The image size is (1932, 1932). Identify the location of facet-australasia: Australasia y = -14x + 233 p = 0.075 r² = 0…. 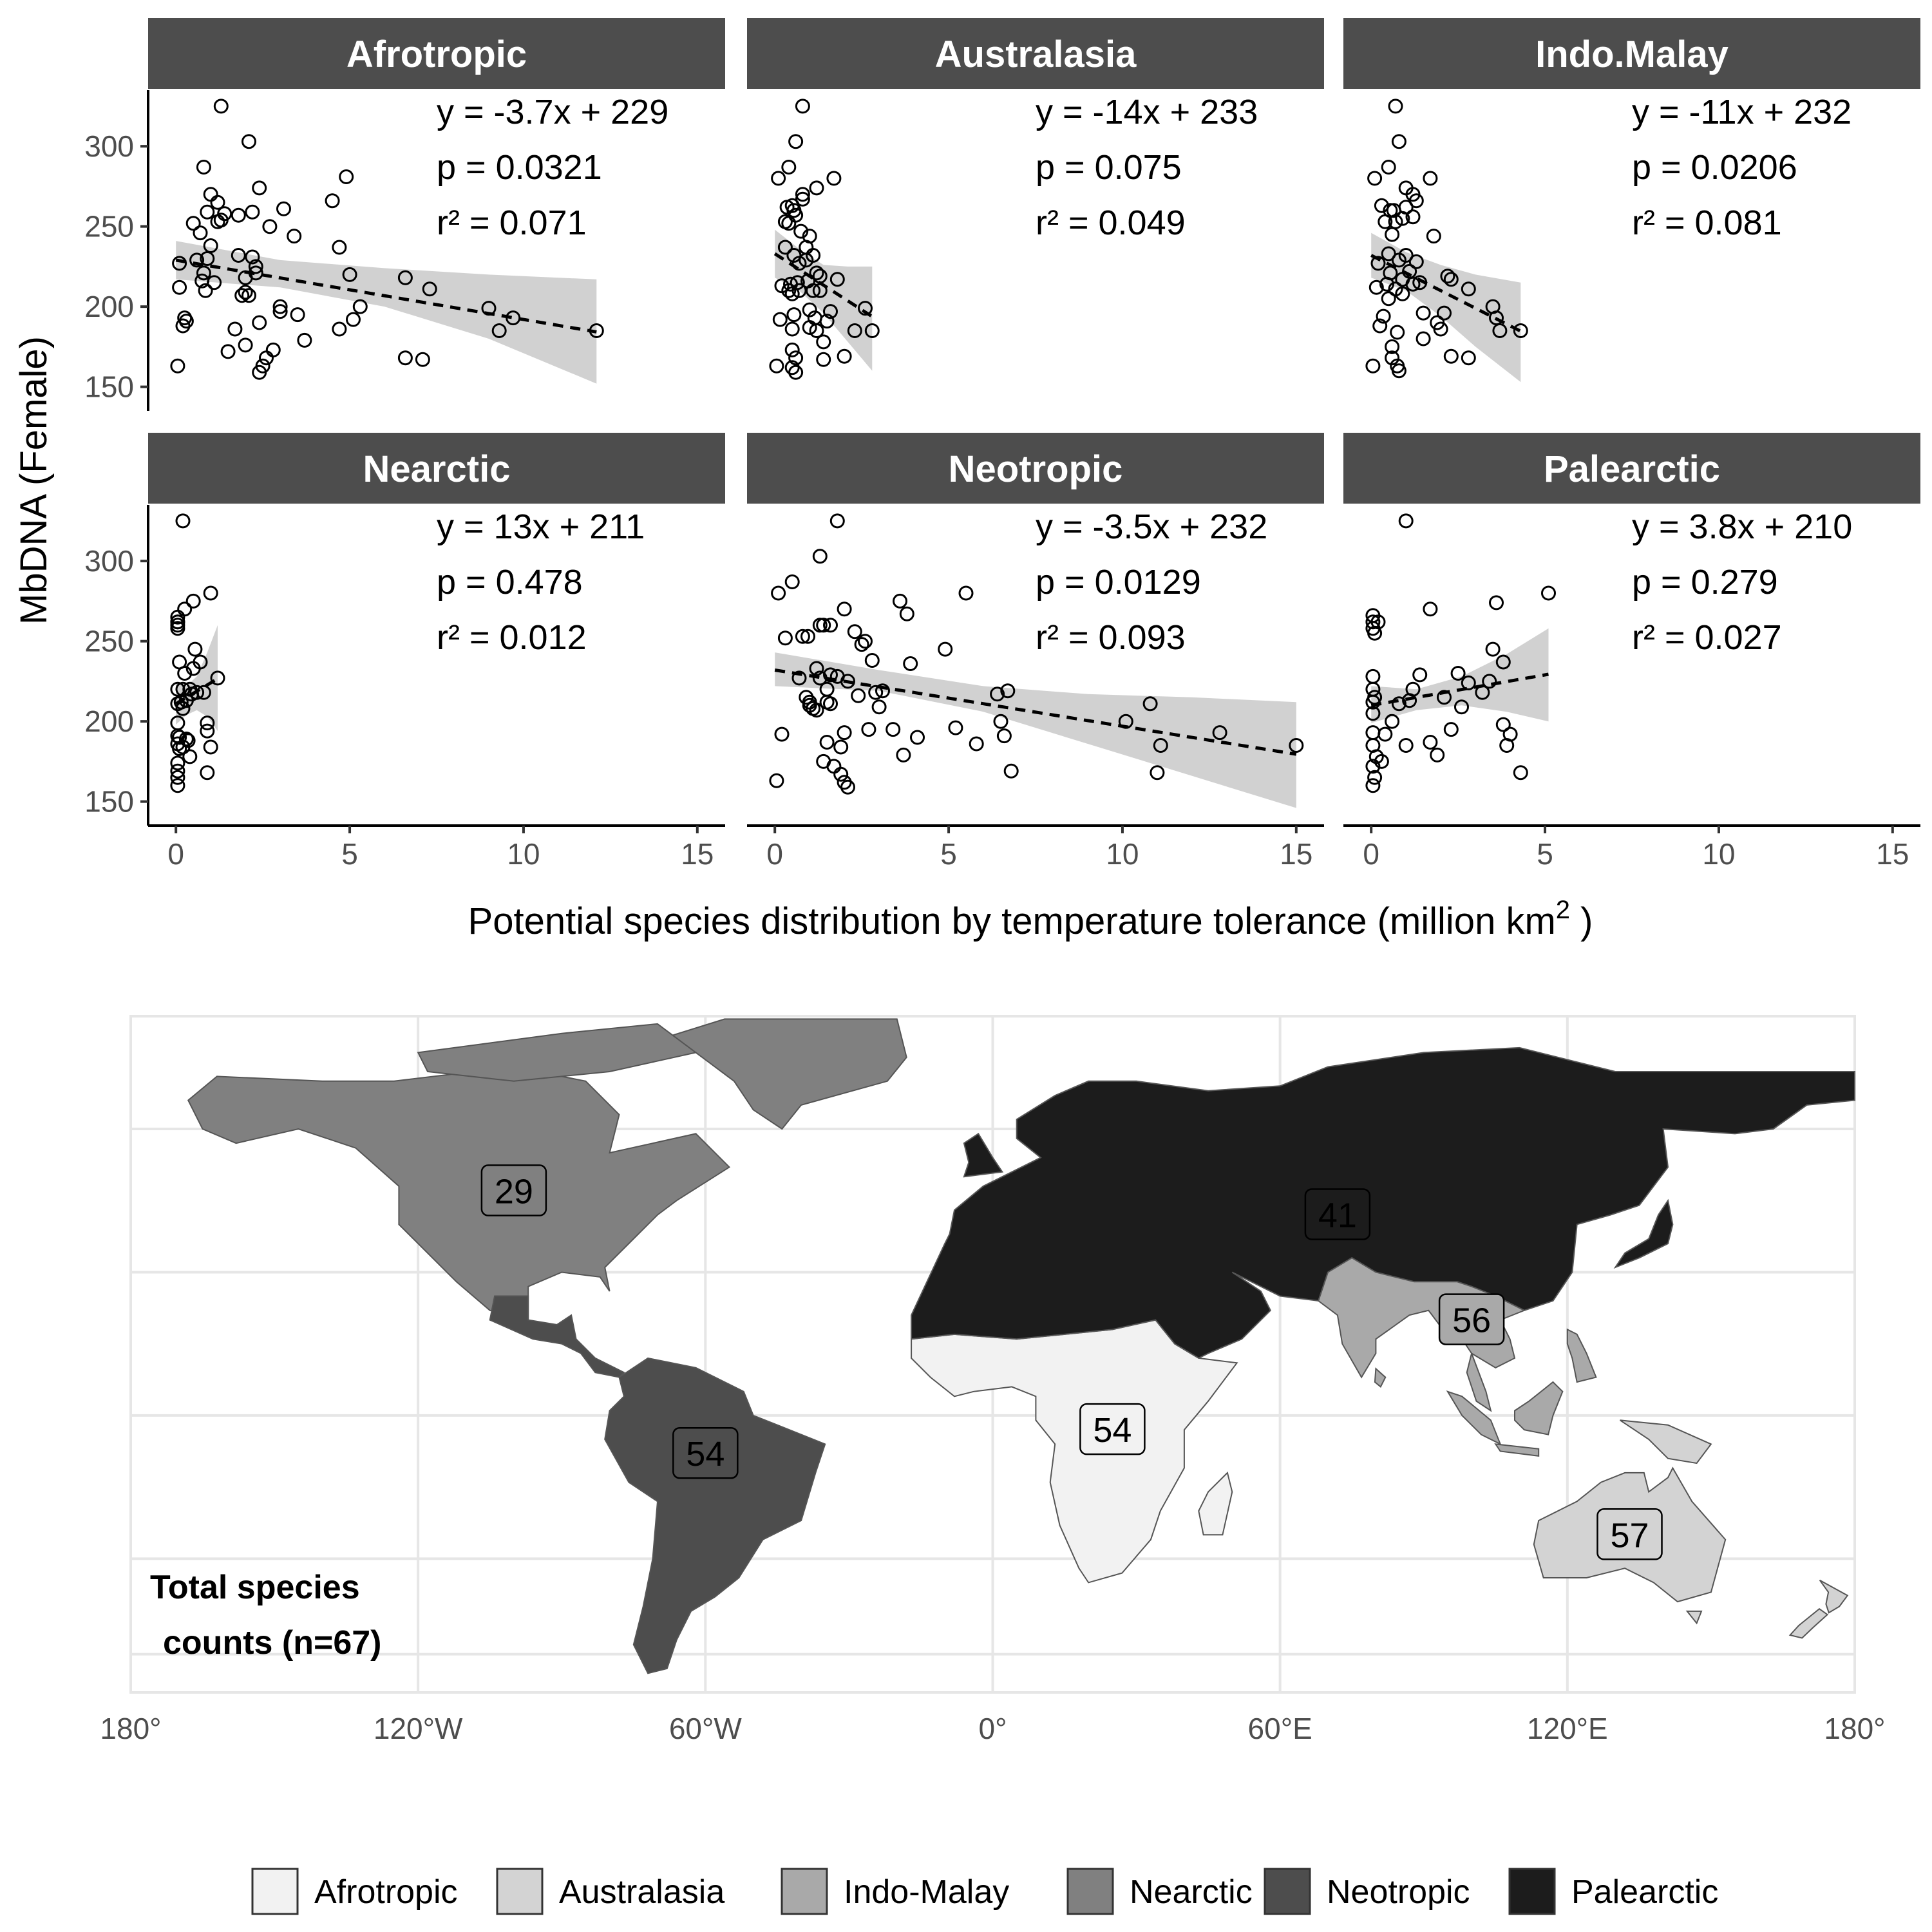
(1035, 199).